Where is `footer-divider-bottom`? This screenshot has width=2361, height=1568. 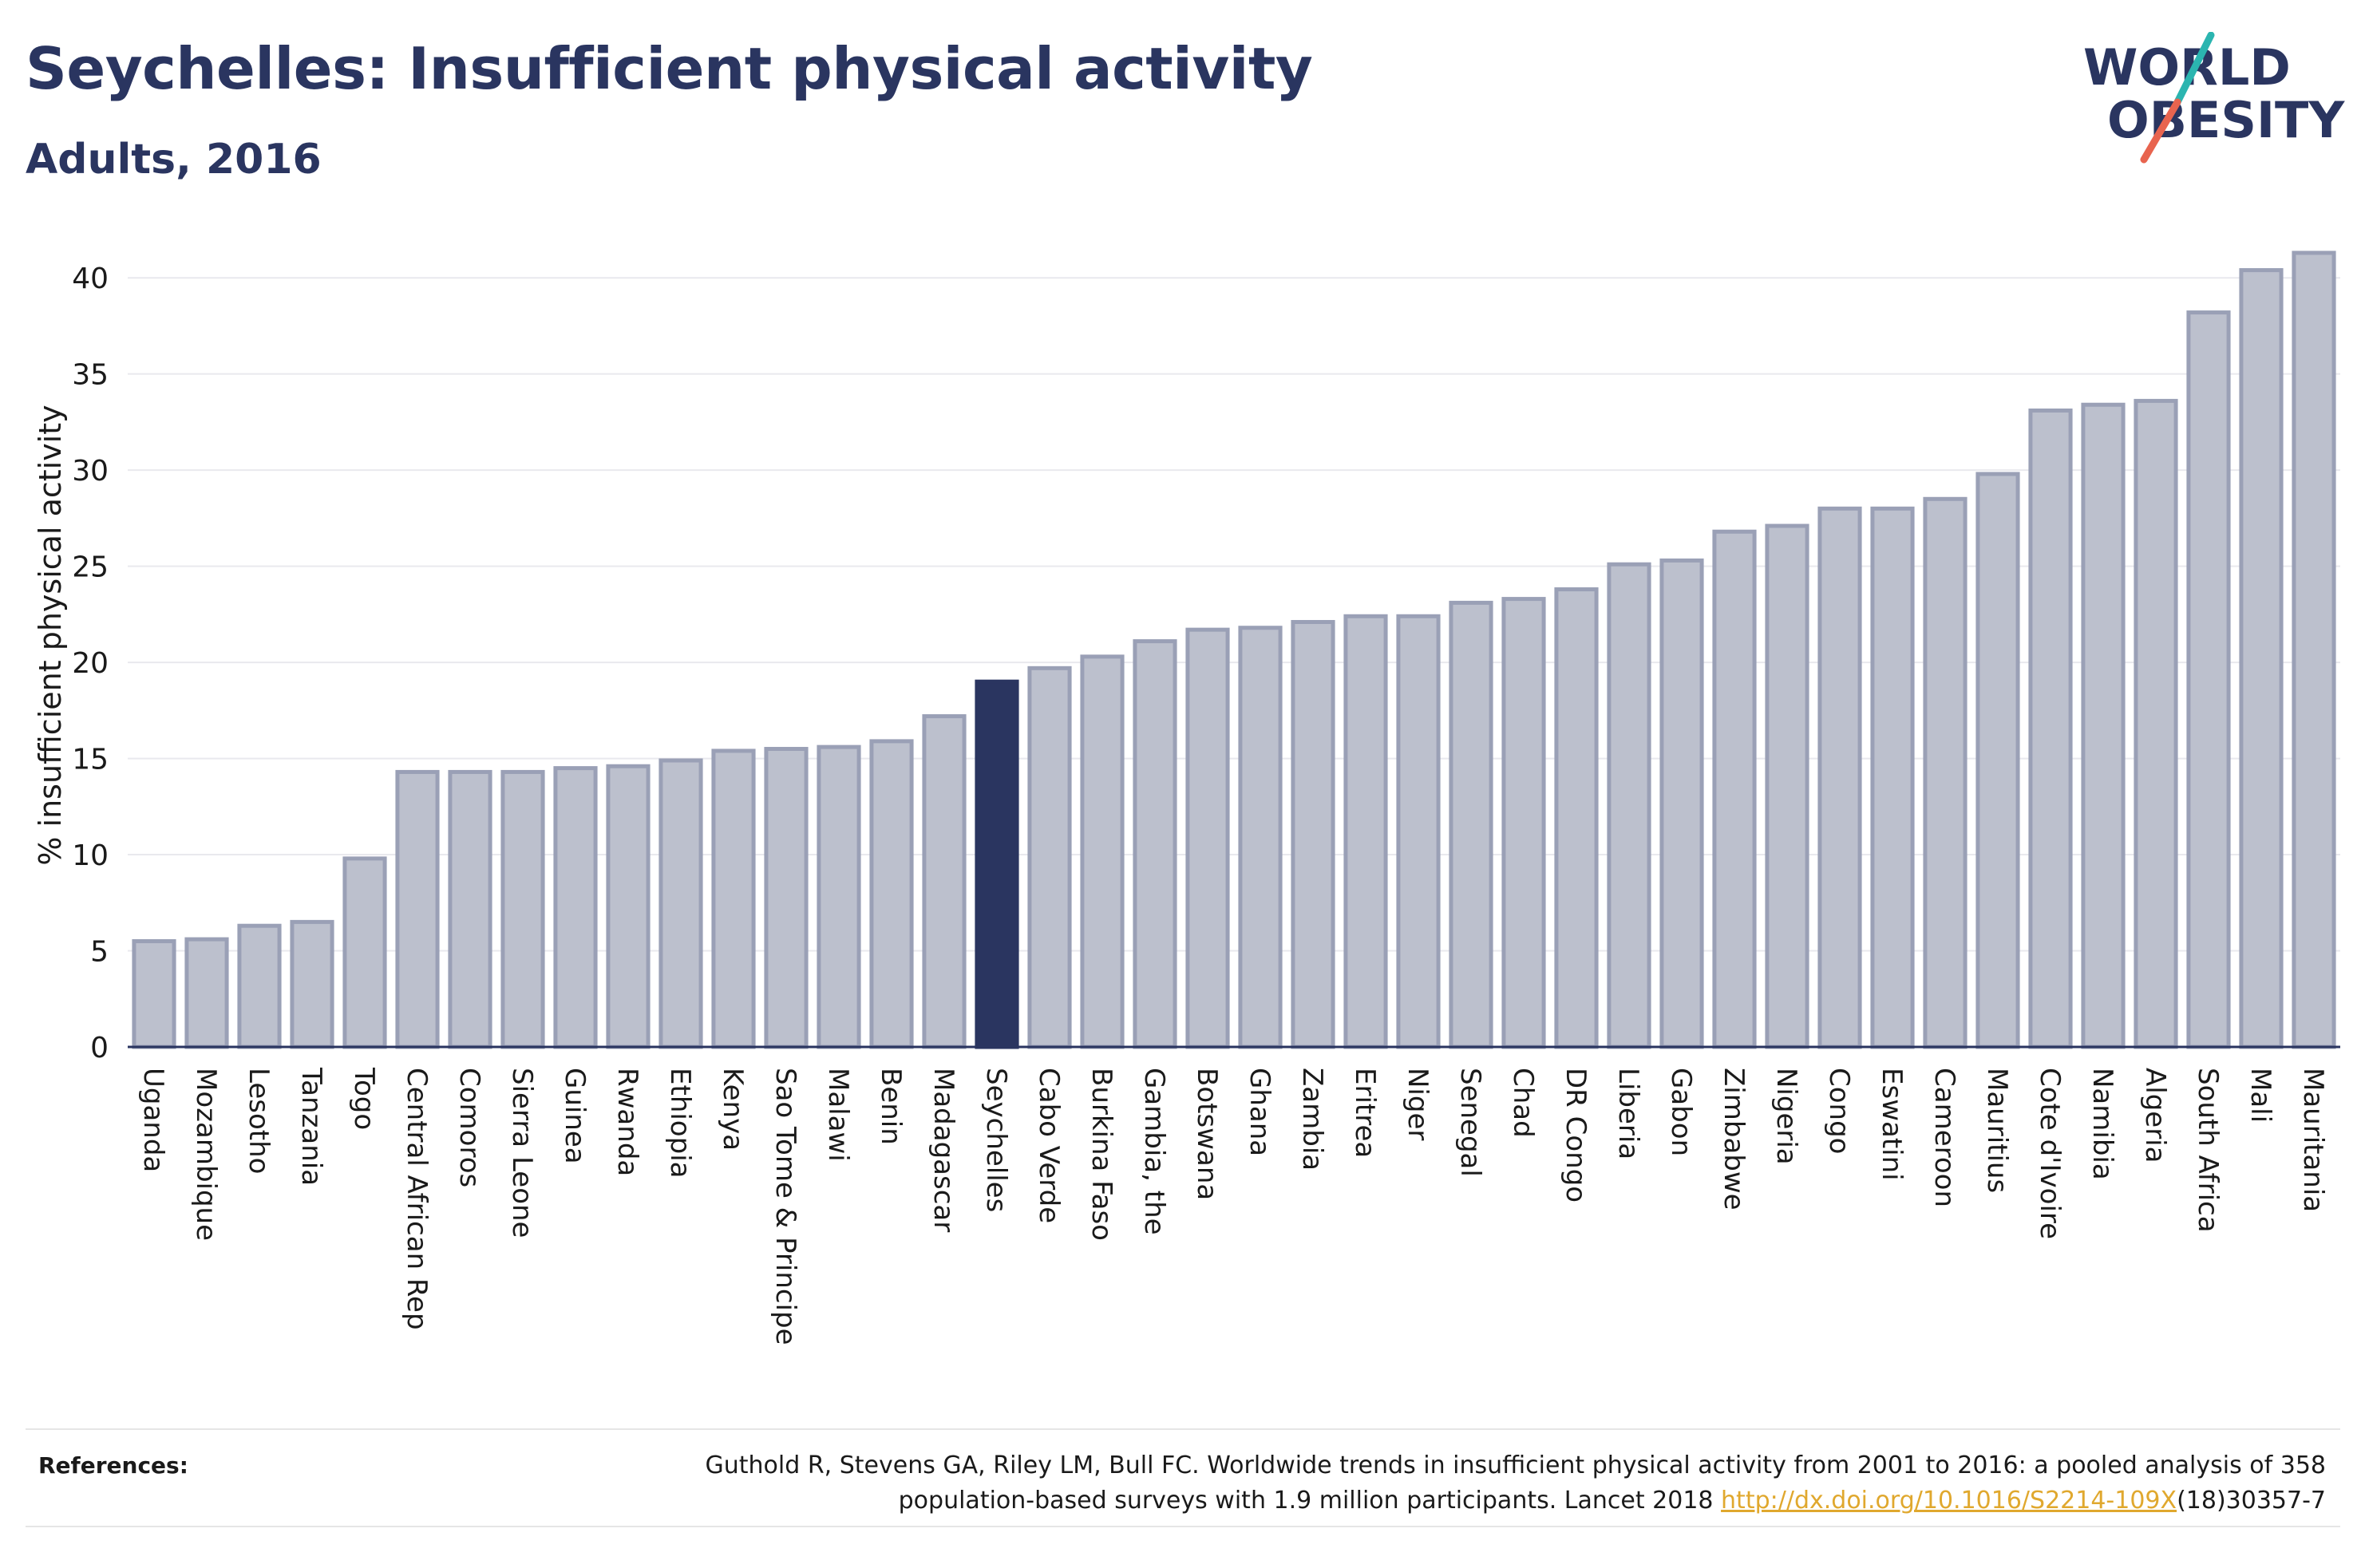
footer-divider-bottom is located at coordinates (1183, 1526).